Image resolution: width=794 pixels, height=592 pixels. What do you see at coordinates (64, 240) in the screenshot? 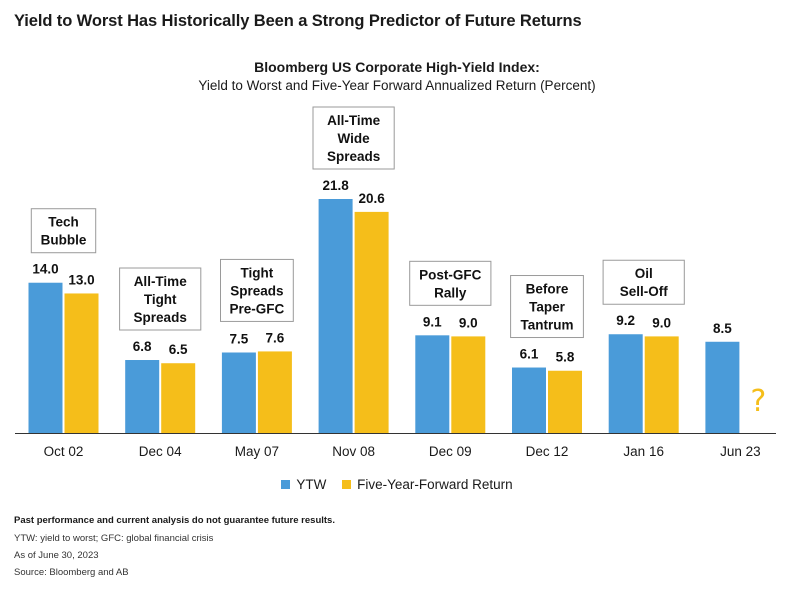
I see `annotation-text-oct-02-2: Bubble` at bounding box center [64, 240].